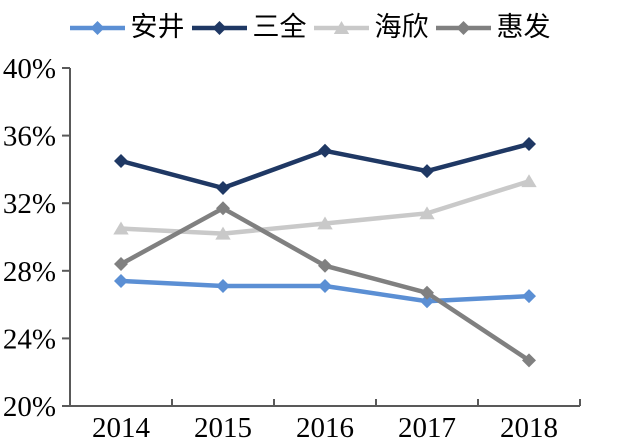 The height and width of the screenshot is (443, 620). I want to click on legend-item-三全: 三全, so click(249, 27).